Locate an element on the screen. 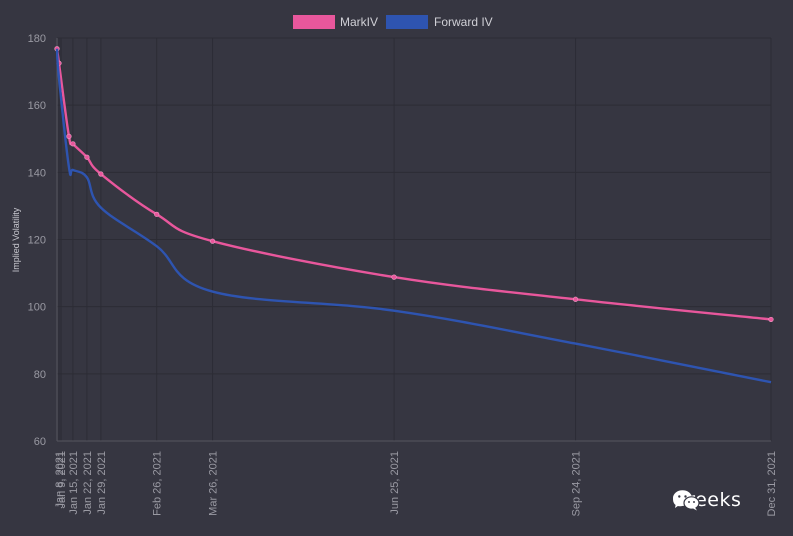 The height and width of the screenshot is (536, 793). y-tick-label: 160 is located at coordinates (37, 106).